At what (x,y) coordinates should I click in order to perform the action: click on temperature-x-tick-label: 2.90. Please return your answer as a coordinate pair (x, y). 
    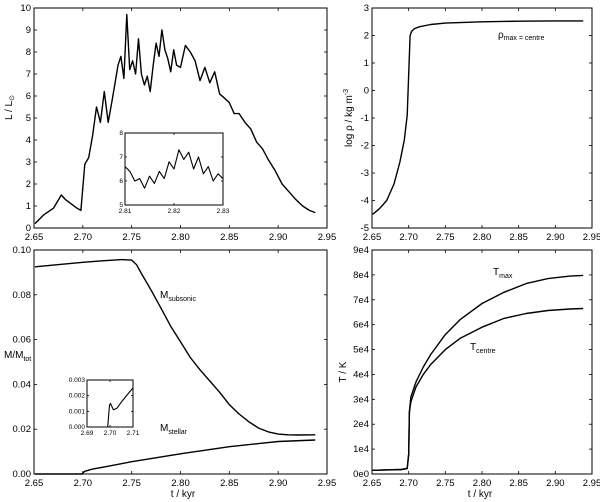
    Looking at the image, I should click on (555, 483).